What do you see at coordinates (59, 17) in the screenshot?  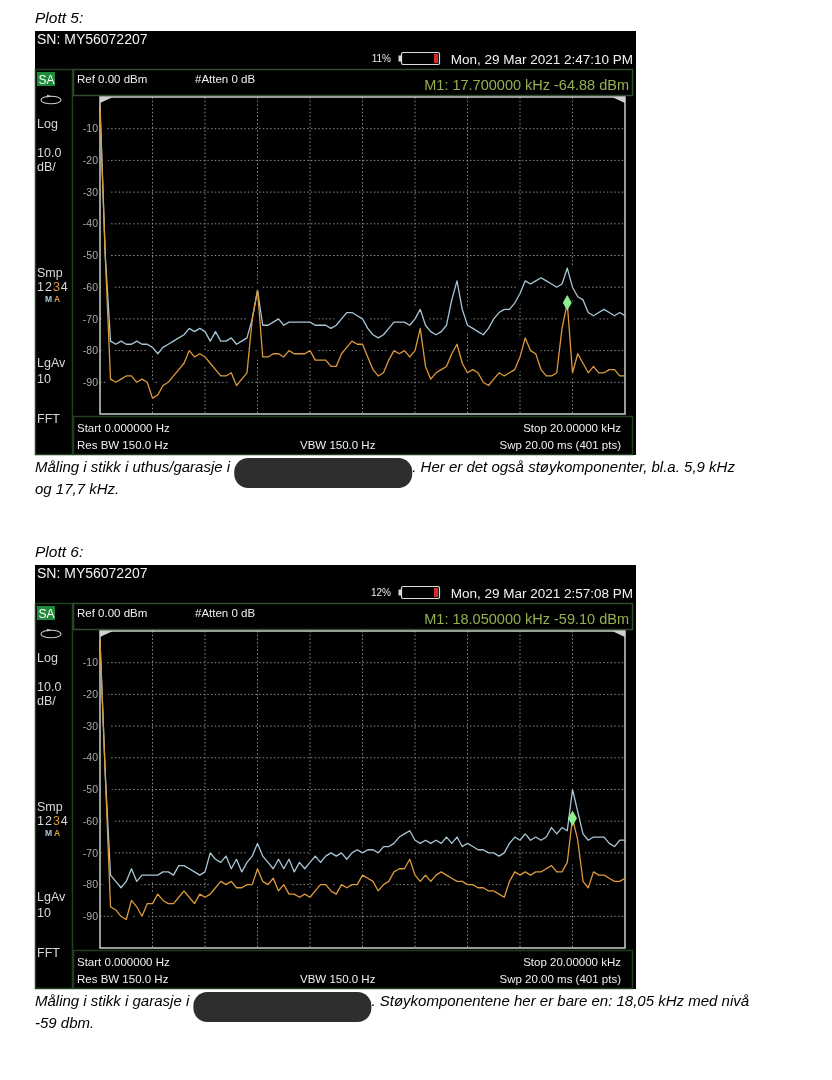 I see `chart-title: Plott 5:` at bounding box center [59, 17].